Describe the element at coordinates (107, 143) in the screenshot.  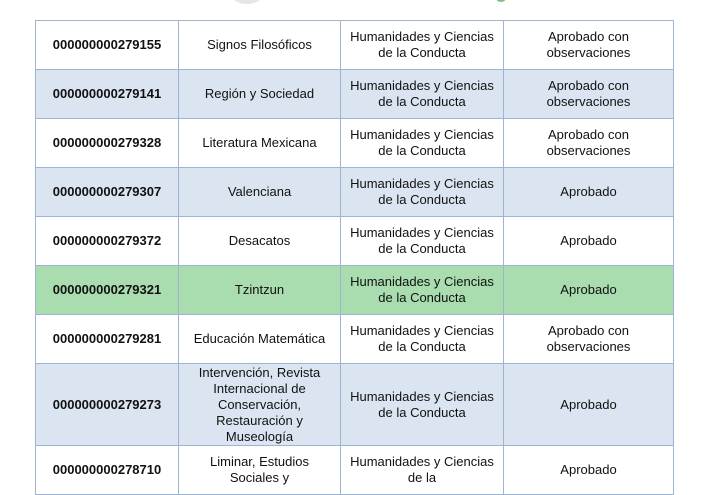
I see `record-id-cell: 000000000279328` at that location.